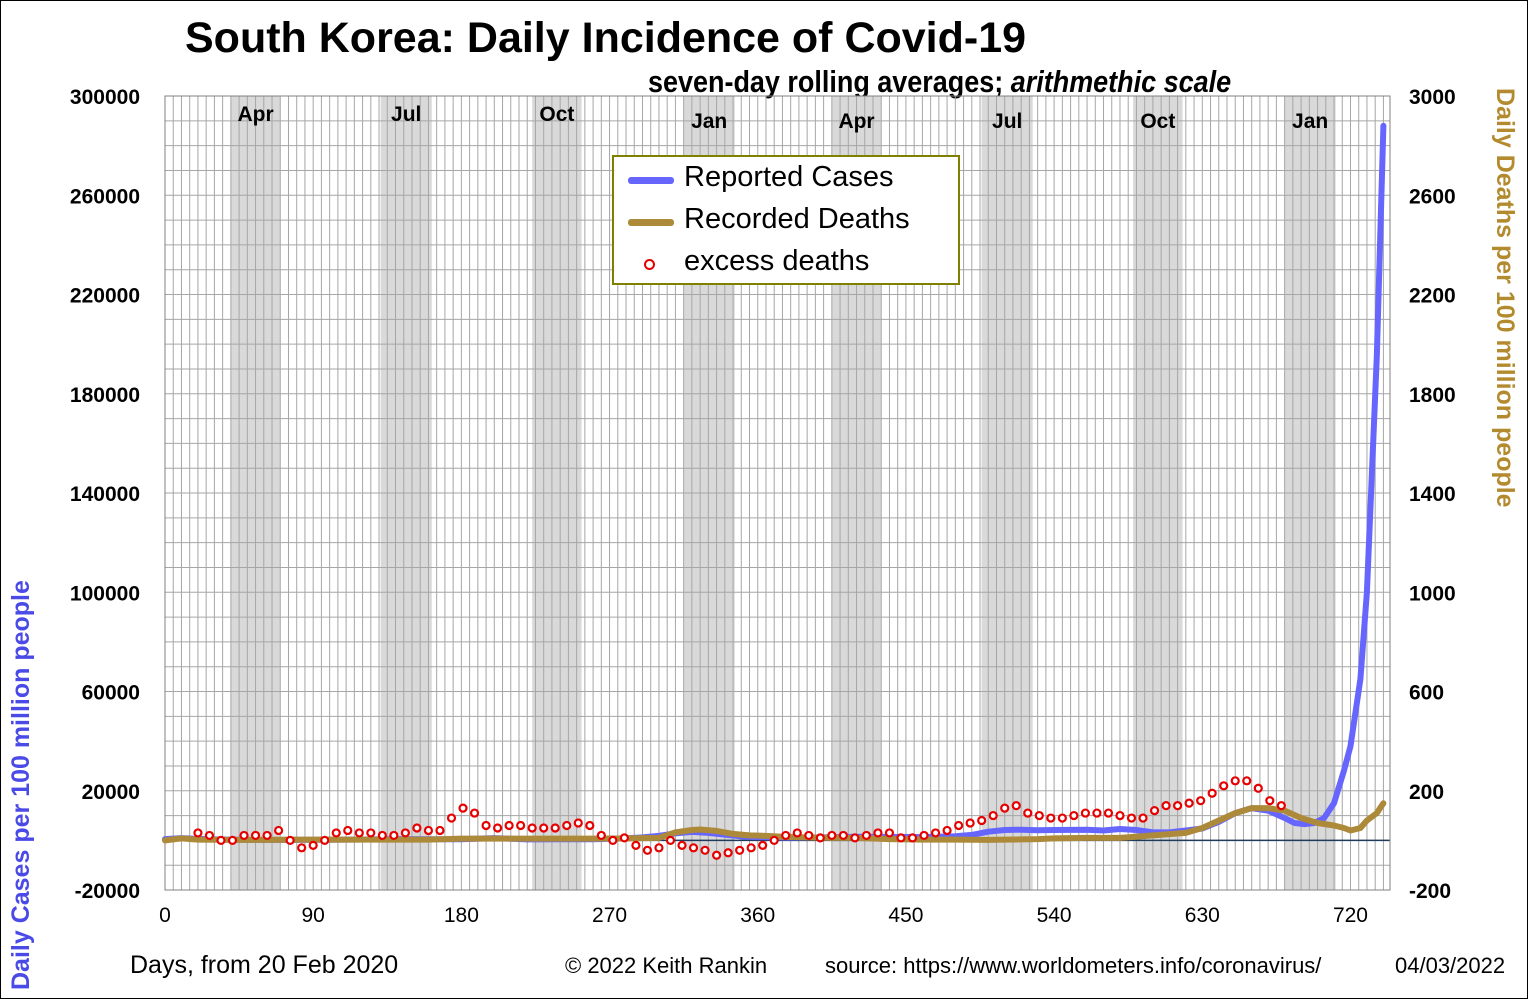 This screenshot has height=999, width=1528. Describe the element at coordinates (829, 81) in the screenshot. I see `subtitle-main: seven-day rolling averages;` at that location.